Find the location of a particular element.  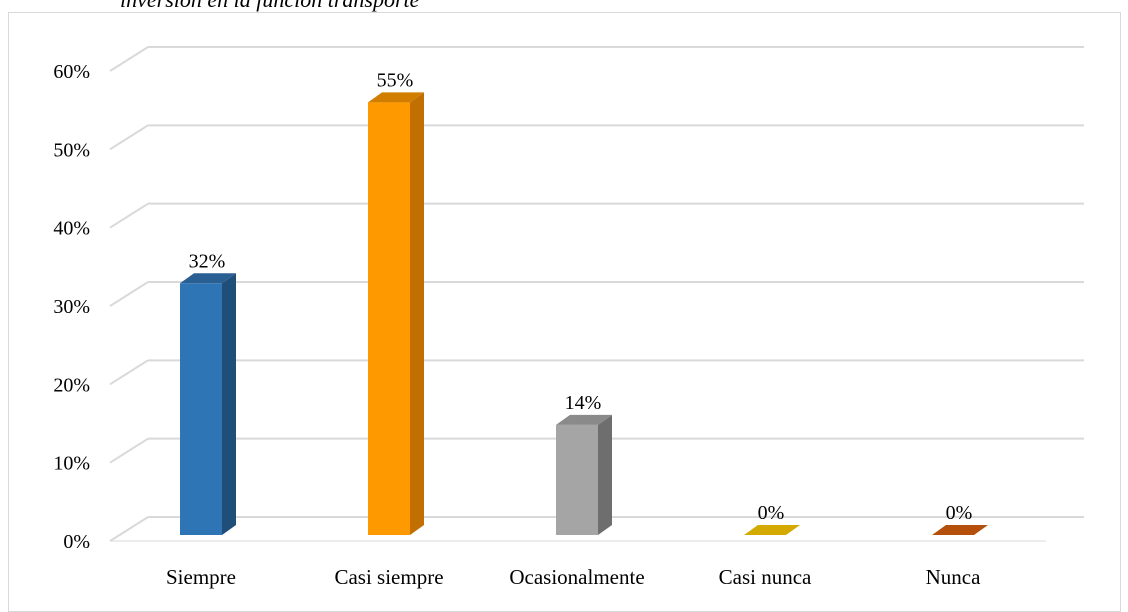

y-tick-label: 0% is located at coordinates (76, 542).